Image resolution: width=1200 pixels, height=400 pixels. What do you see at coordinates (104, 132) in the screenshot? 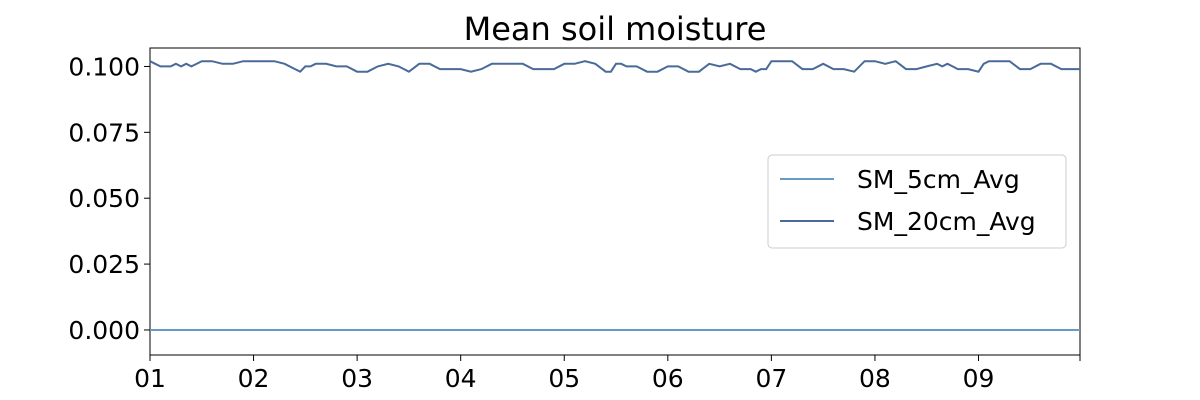
I see `y-tick-label-3: 0.075` at bounding box center [104, 132].